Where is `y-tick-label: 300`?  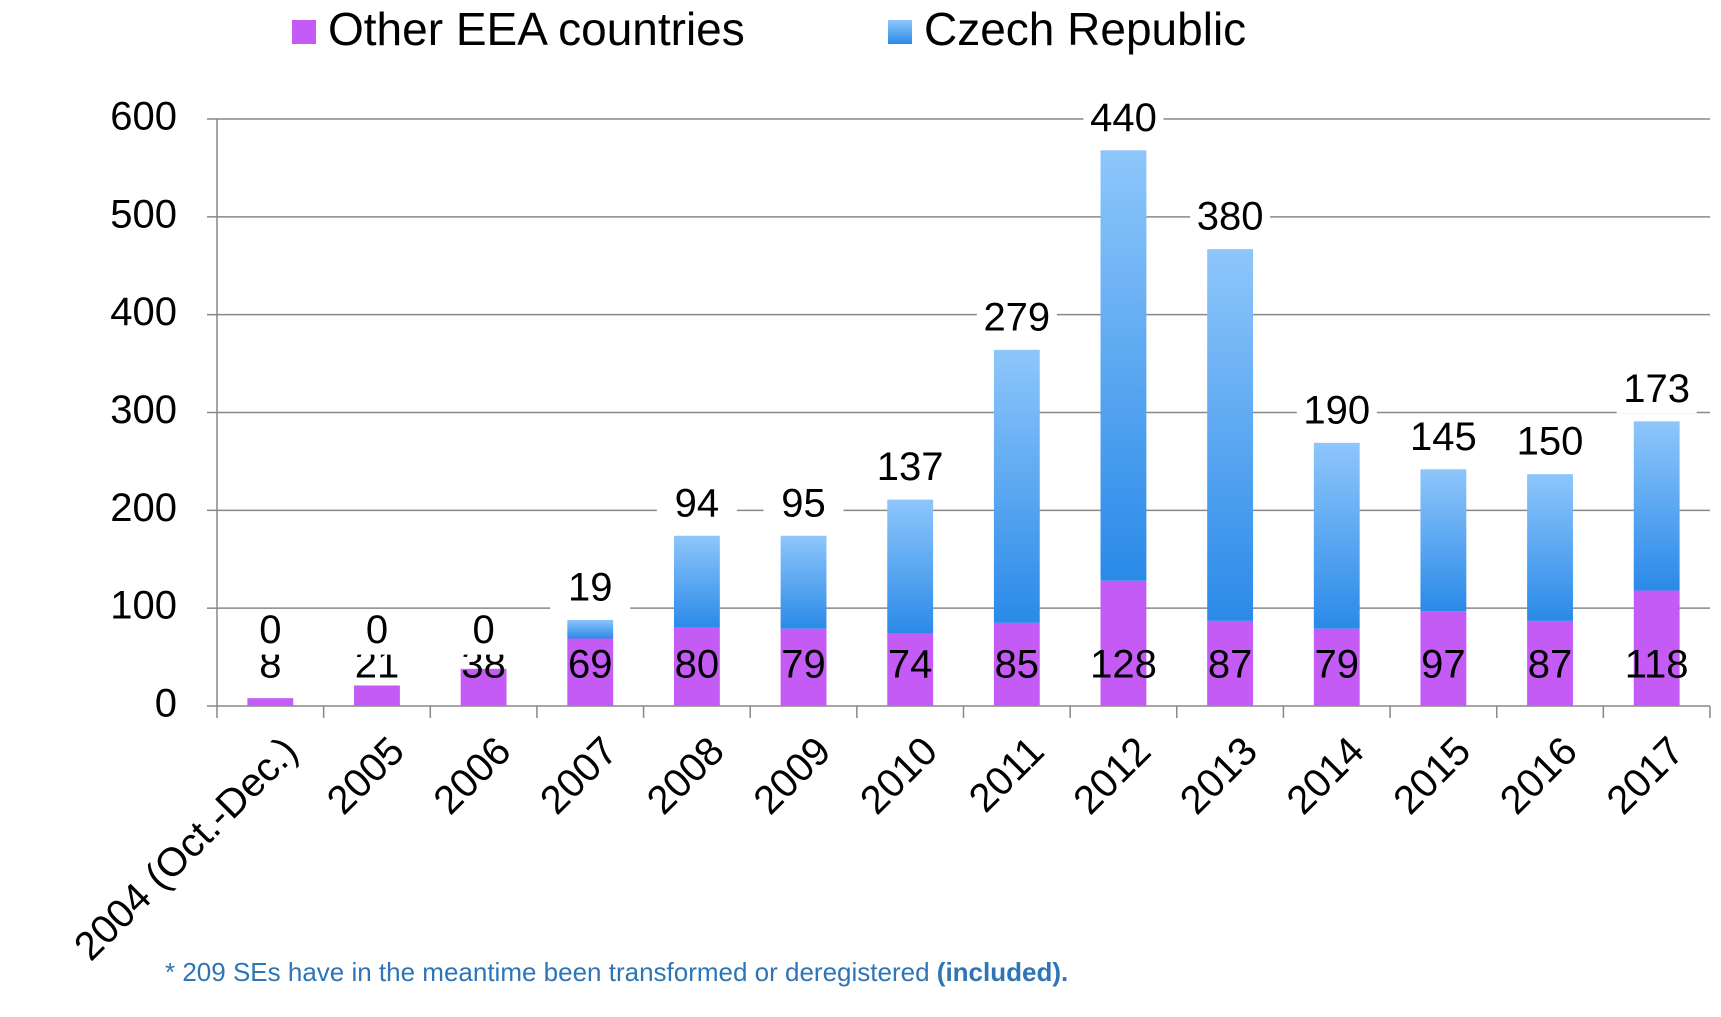 y-tick-label: 300 is located at coordinates (143, 410).